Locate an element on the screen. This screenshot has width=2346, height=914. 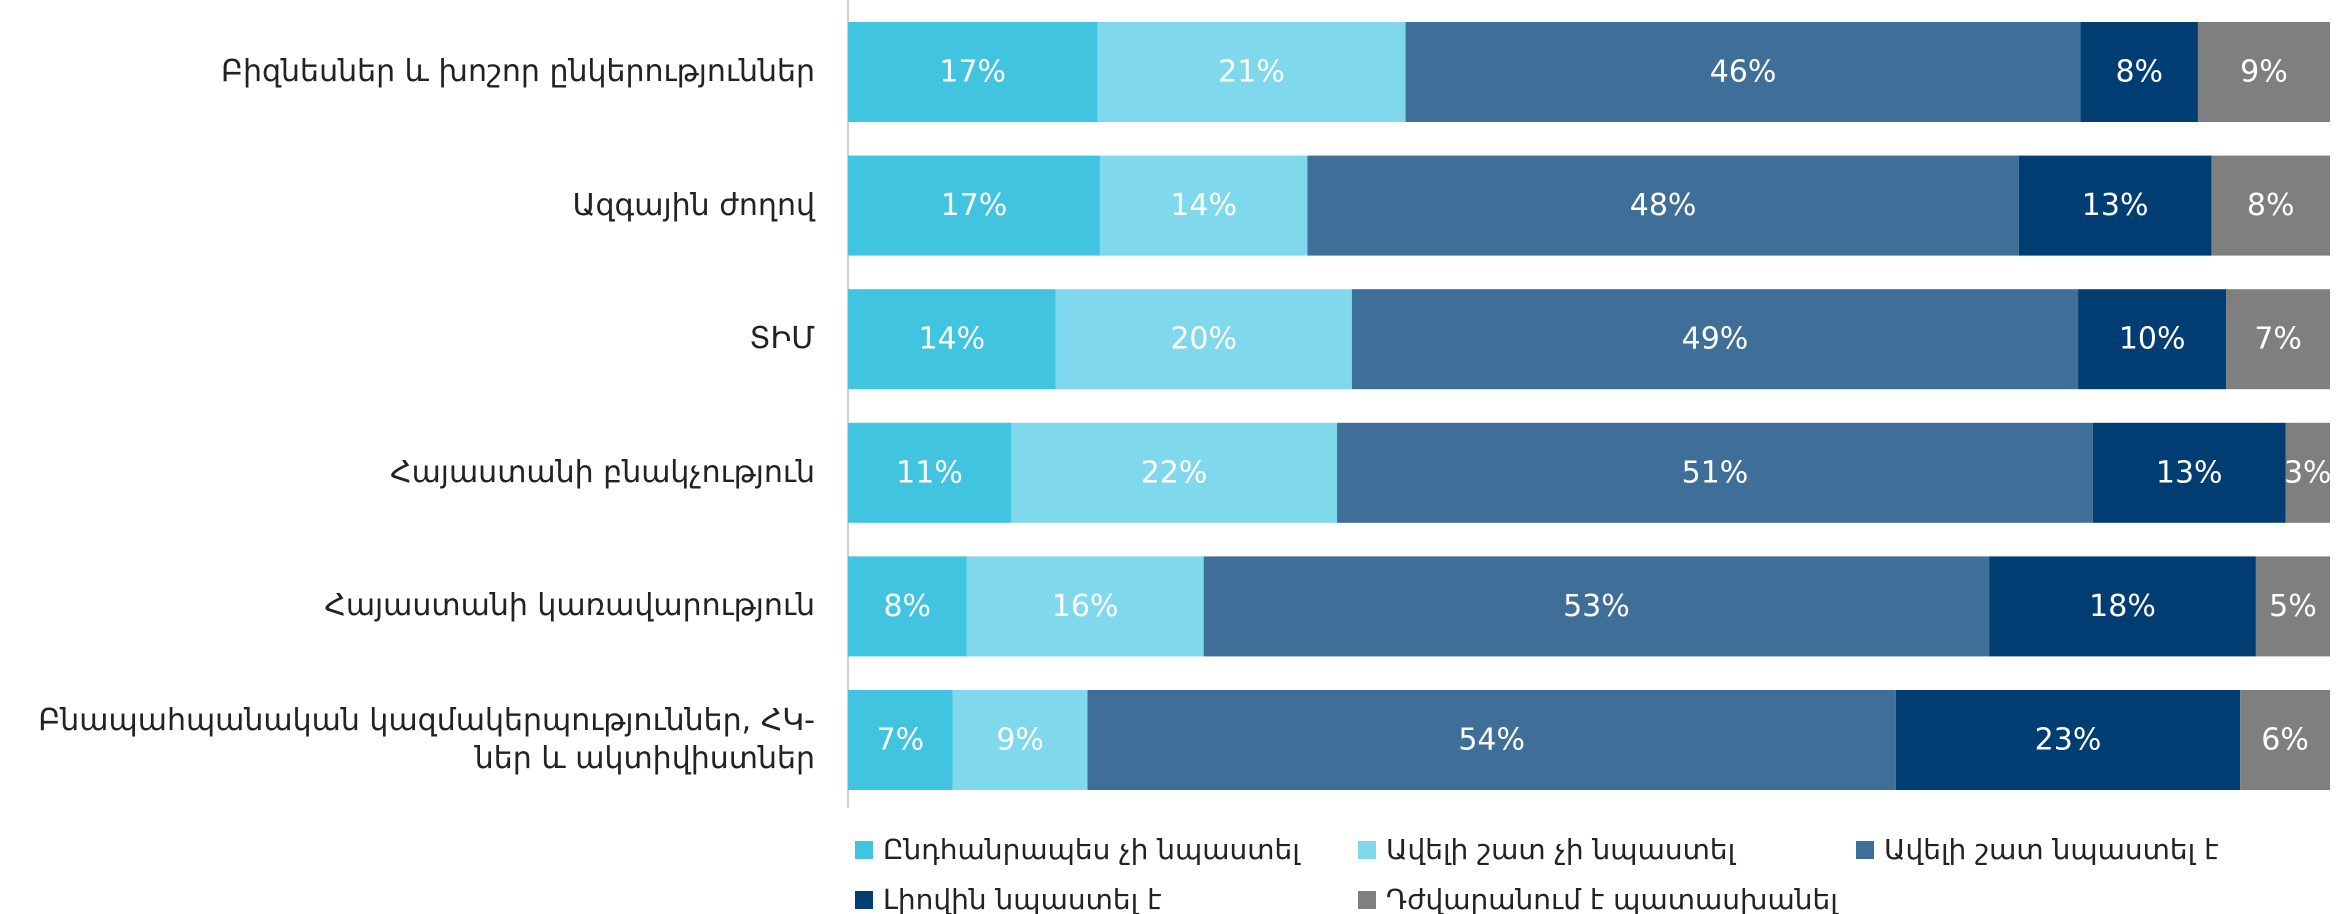
value-label: 16% is located at coordinates (1085, 606).